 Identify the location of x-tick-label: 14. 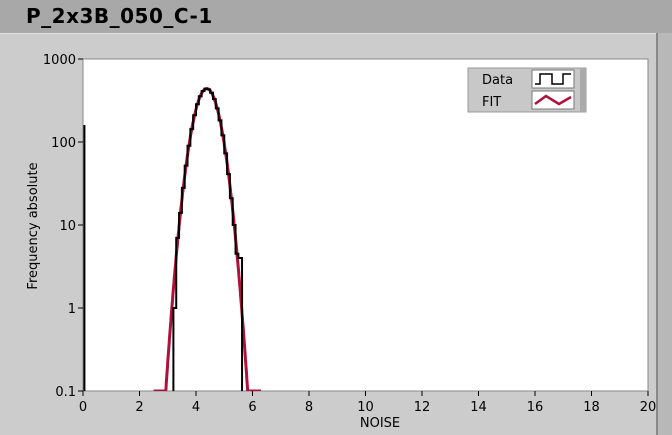
(478, 407).